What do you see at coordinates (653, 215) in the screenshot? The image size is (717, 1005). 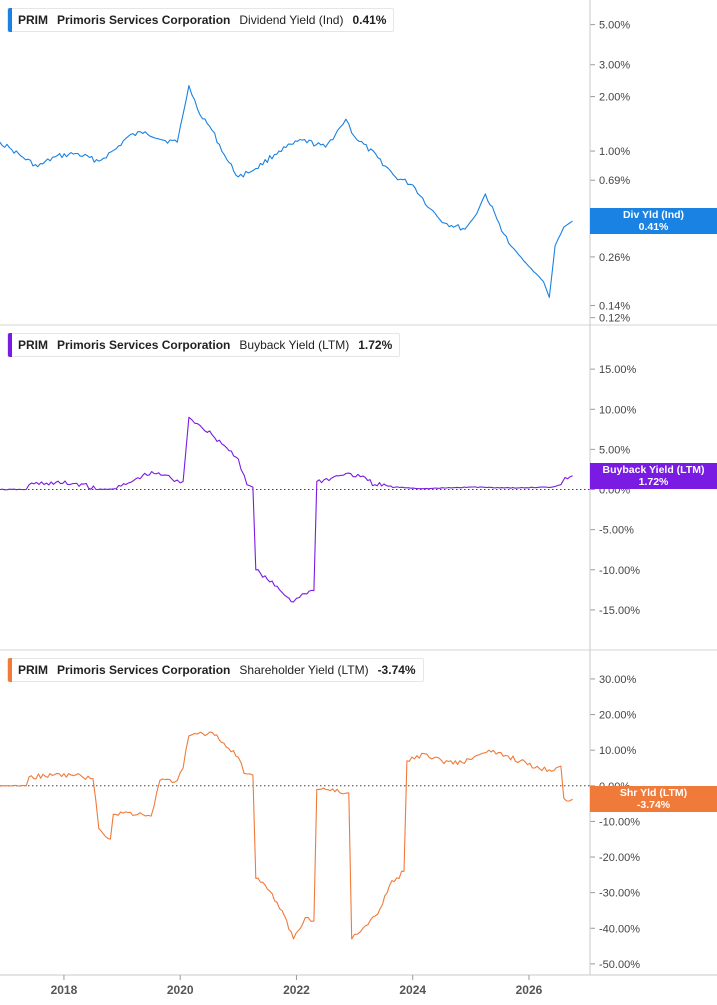 I see `flag-metric: Div Yld (Ind)` at bounding box center [653, 215].